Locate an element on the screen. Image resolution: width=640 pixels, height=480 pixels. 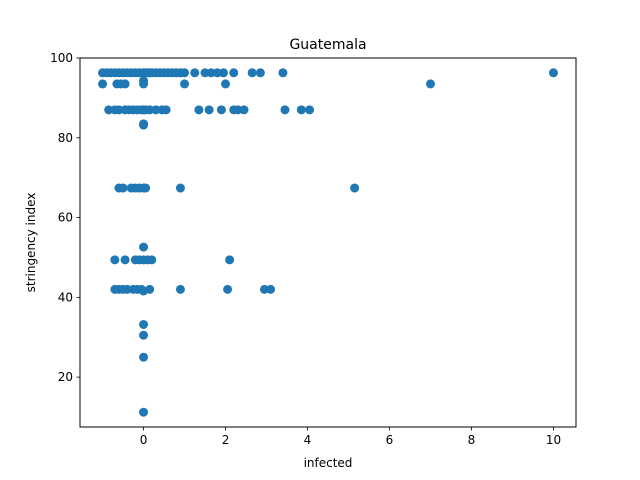
y-tick-label: 100 is located at coordinates (61, 58).